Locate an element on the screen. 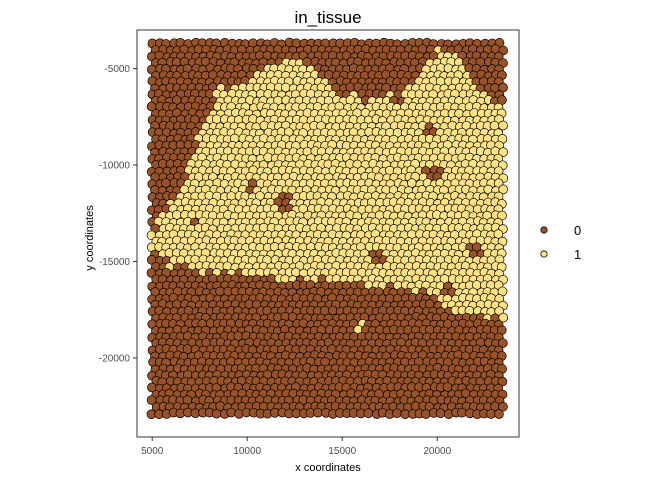 This screenshot has width=672, height=480. y-tick-label: -5000 is located at coordinates (117, 69).